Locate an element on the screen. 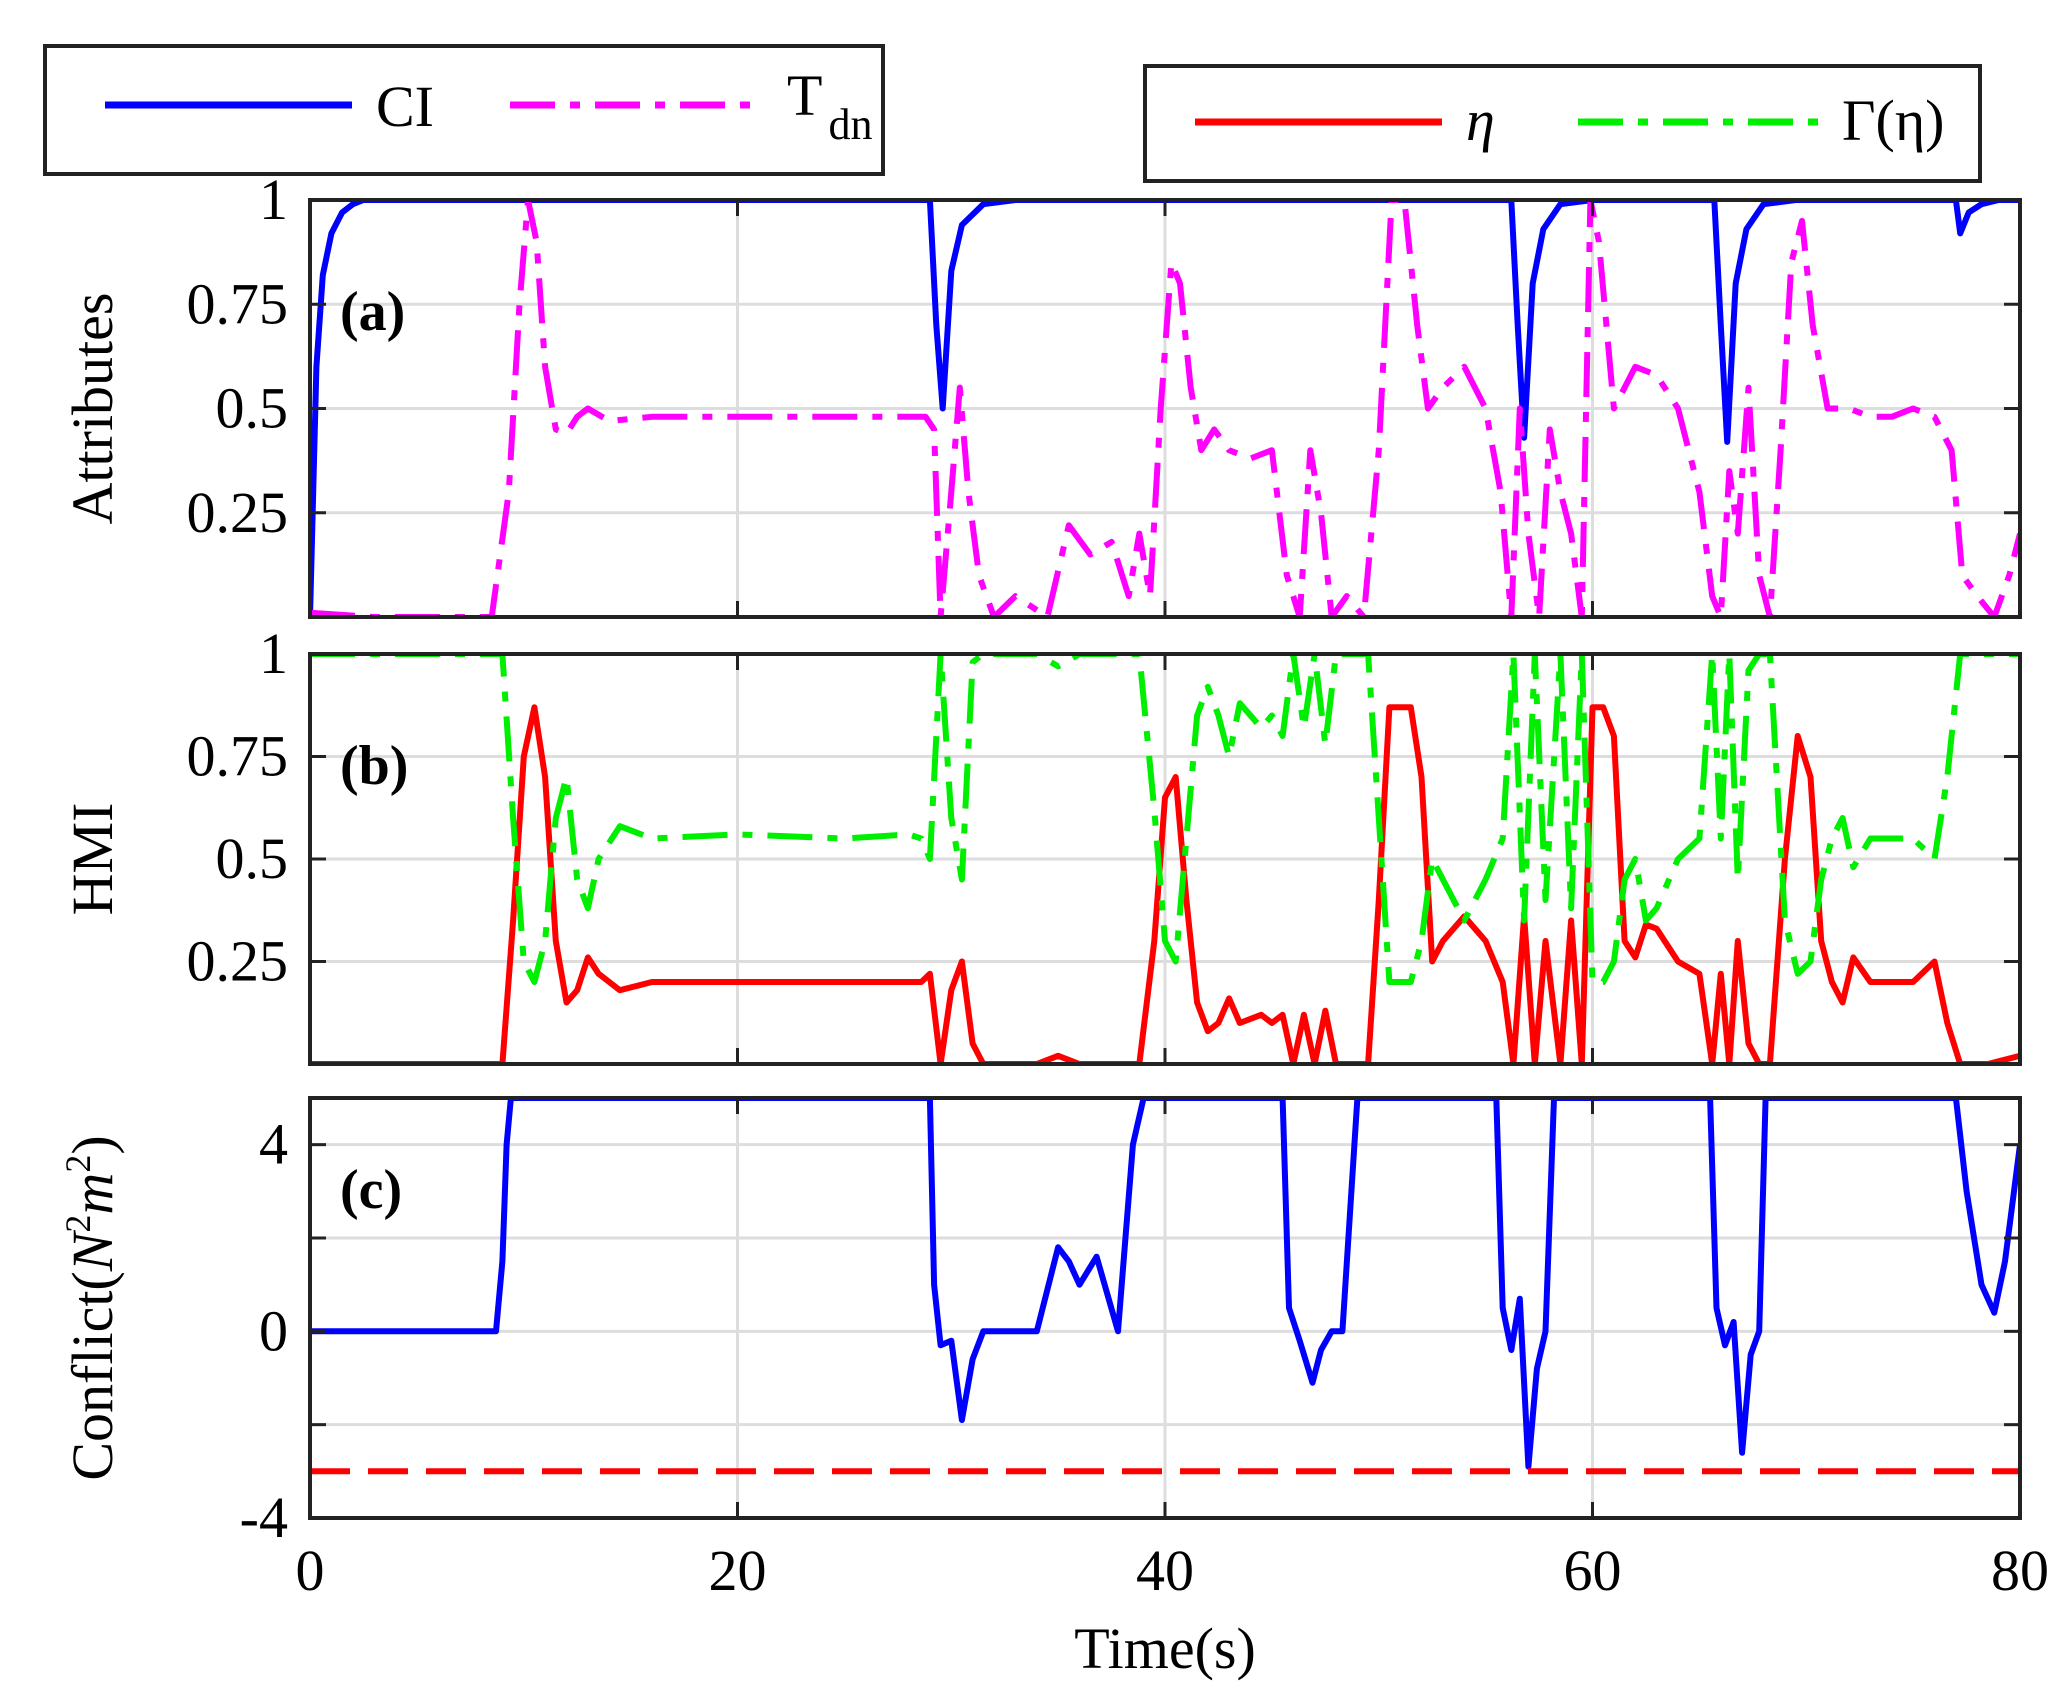 The height and width of the screenshot is (1707, 2054). legend-left-box is located at coordinates (464, 110).